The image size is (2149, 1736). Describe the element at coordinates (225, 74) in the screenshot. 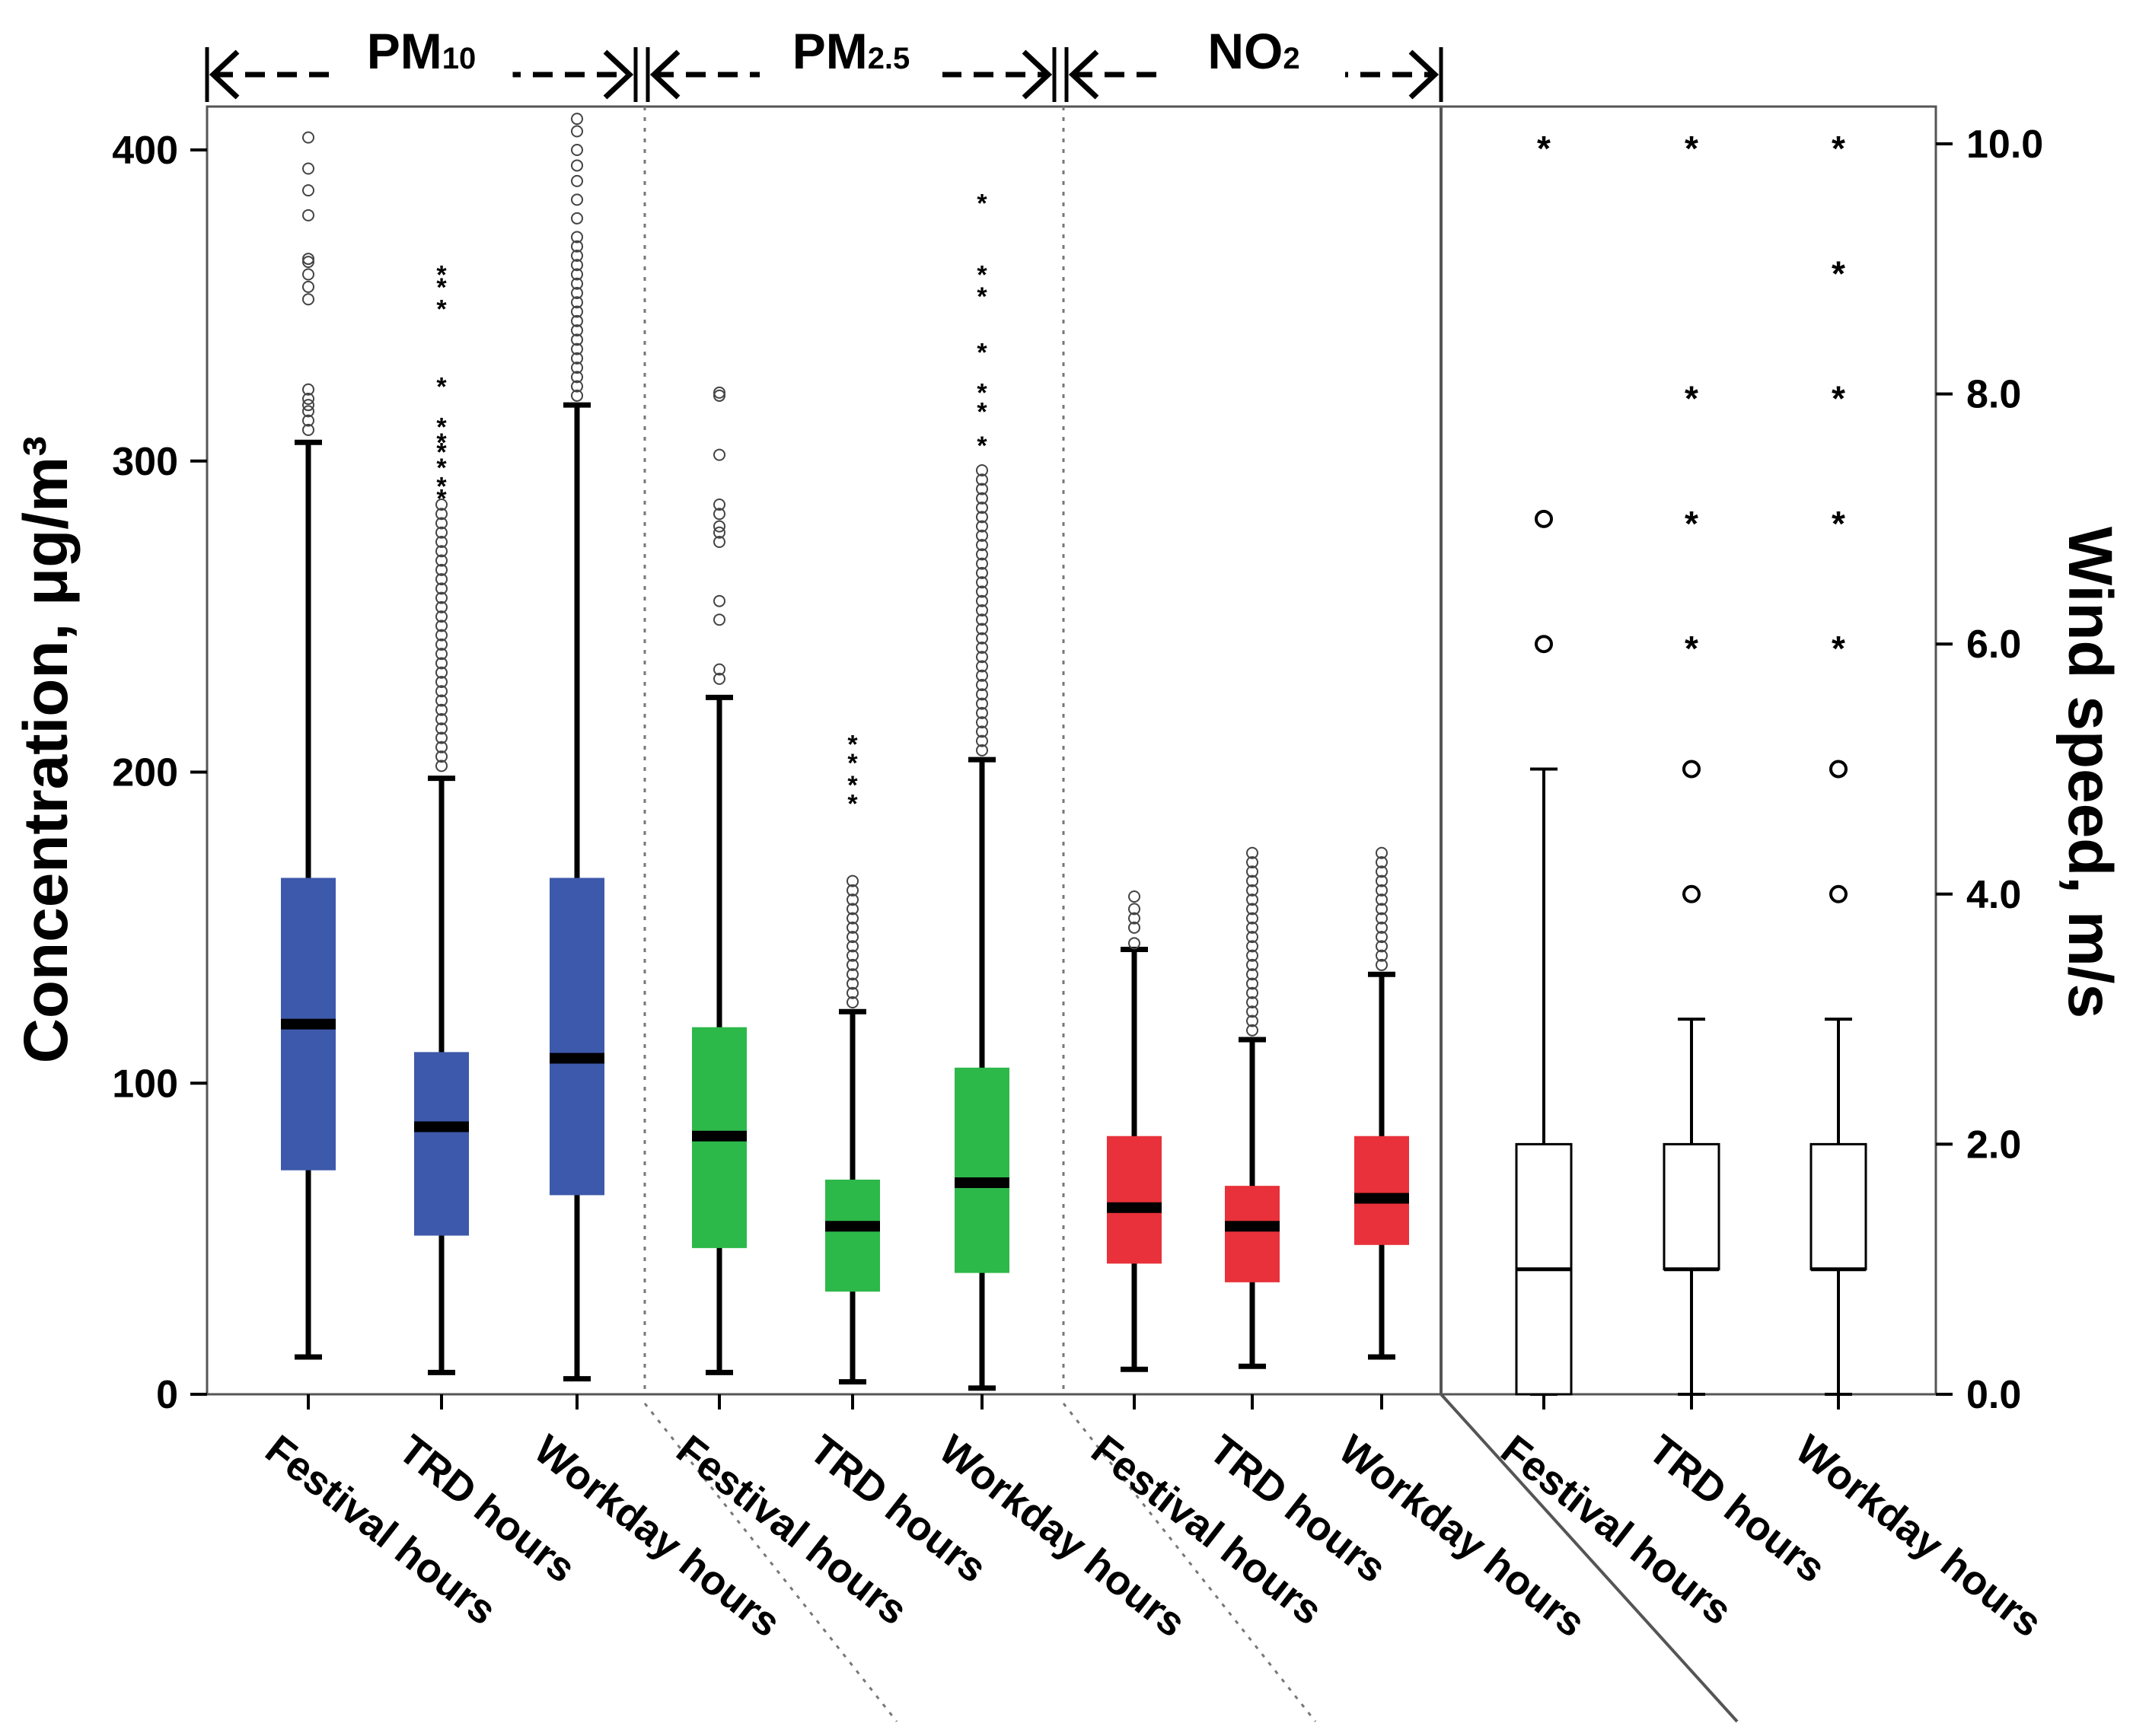

I see `arrow-head-left` at that location.